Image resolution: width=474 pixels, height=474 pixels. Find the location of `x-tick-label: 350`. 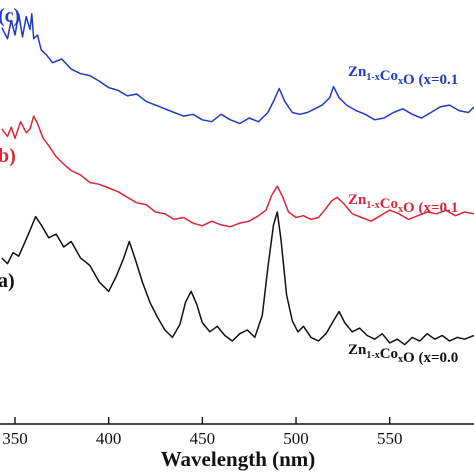

x-tick-label: 350 is located at coordinates (15, 438).